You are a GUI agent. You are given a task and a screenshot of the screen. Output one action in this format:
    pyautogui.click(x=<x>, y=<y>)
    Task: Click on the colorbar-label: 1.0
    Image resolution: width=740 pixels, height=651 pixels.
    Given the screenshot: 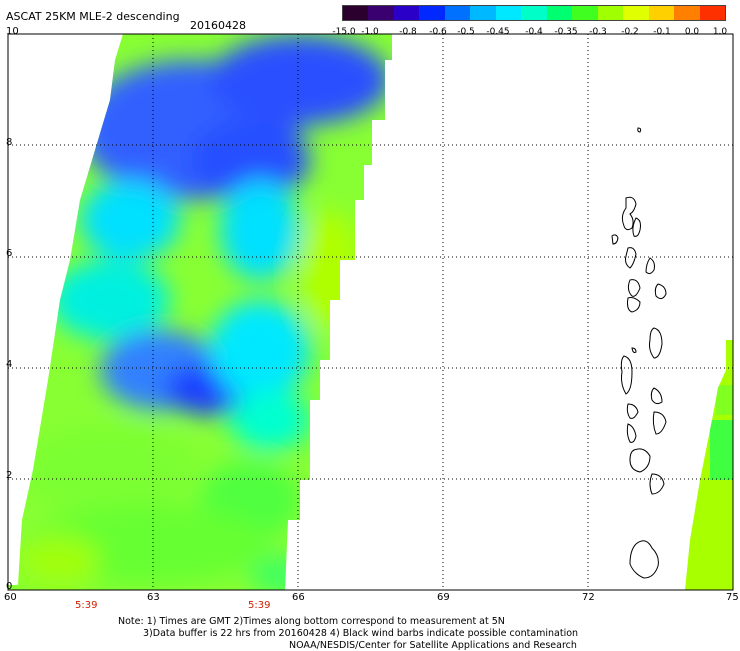 What is the action you would take?
    pyautogui.click(x=720, y=32)
    